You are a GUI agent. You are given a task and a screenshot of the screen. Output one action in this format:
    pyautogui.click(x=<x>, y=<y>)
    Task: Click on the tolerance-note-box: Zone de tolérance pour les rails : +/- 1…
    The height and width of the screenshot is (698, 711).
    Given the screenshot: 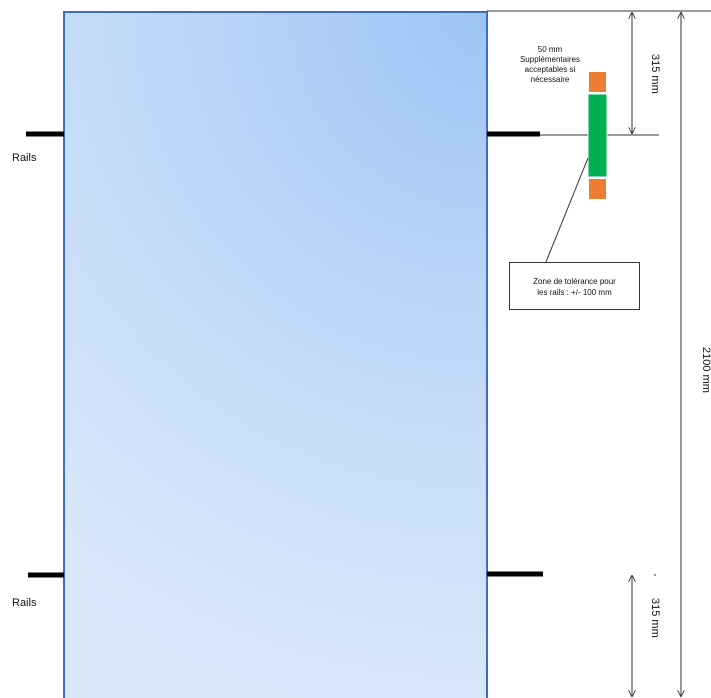 What is the action you would take?
    pyautogui.click(x=574, y=286)
    